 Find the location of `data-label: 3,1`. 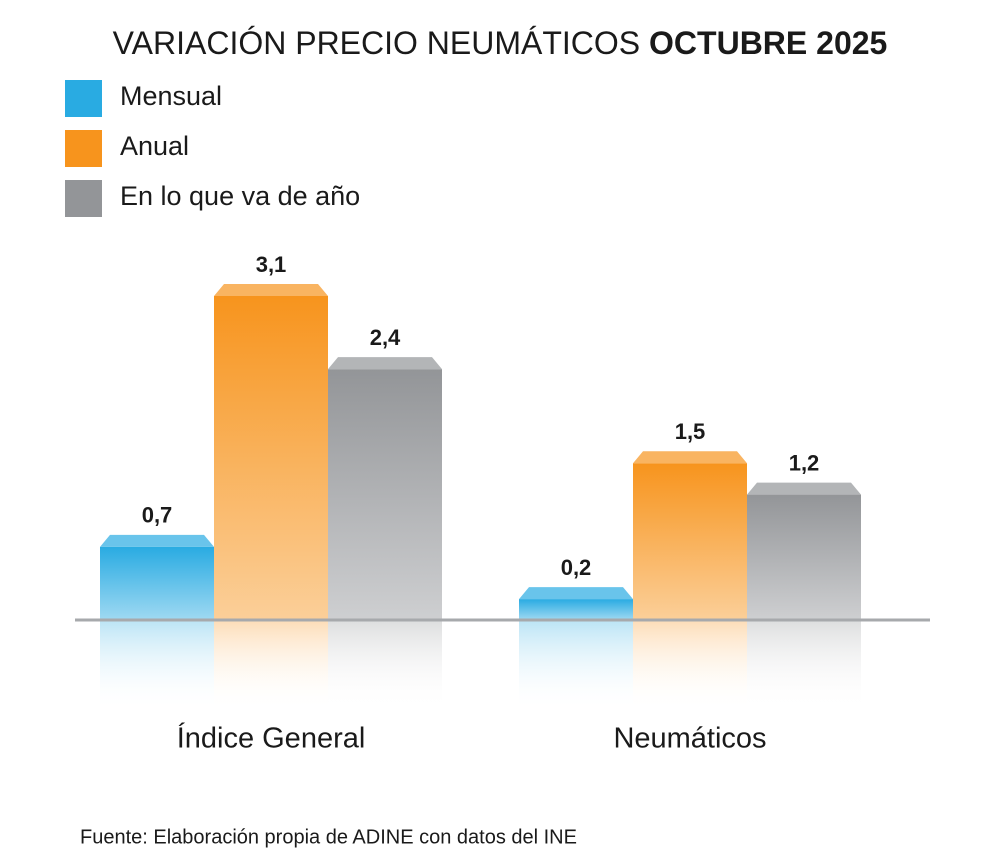

data-label: 3,1 is located at coordinates (271, 264).